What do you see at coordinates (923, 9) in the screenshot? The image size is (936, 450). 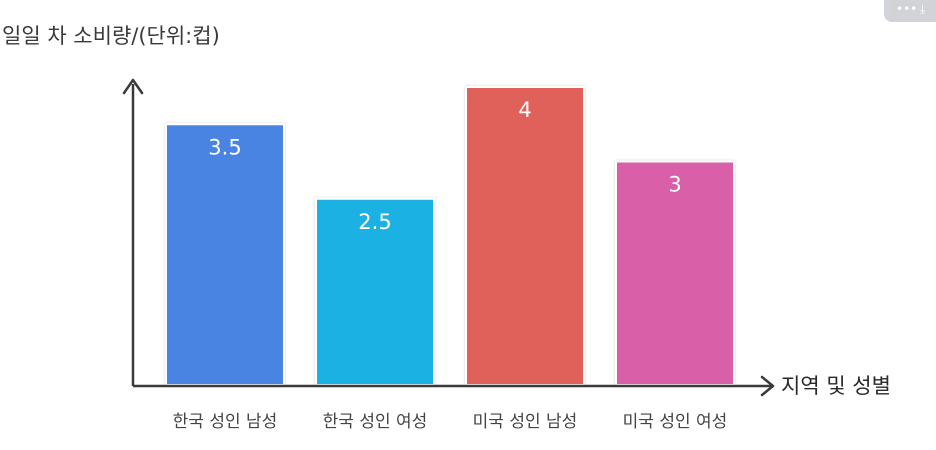 I see `download-icon: ⤓` at bounding box center [923, 9].